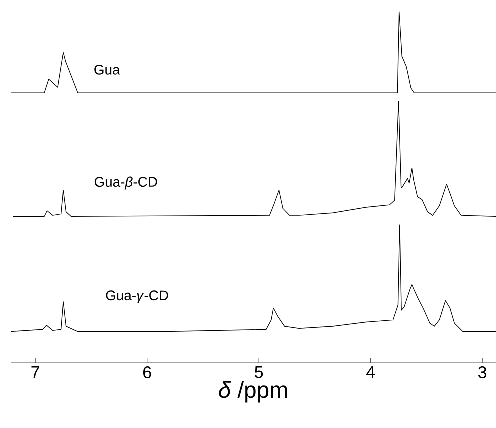  I want to click on x-axis-title: δ /ppm, so click(253, 392).